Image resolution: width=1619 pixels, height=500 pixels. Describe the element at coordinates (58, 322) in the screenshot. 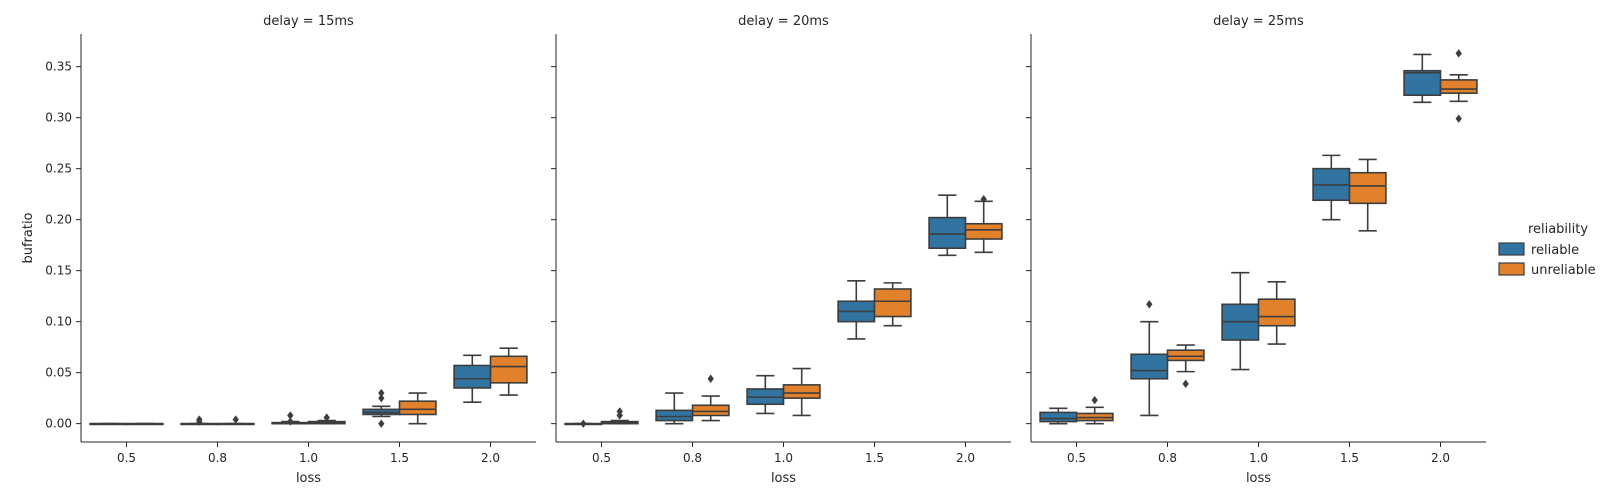

I see `y-tick-label: 0.10` at that location.